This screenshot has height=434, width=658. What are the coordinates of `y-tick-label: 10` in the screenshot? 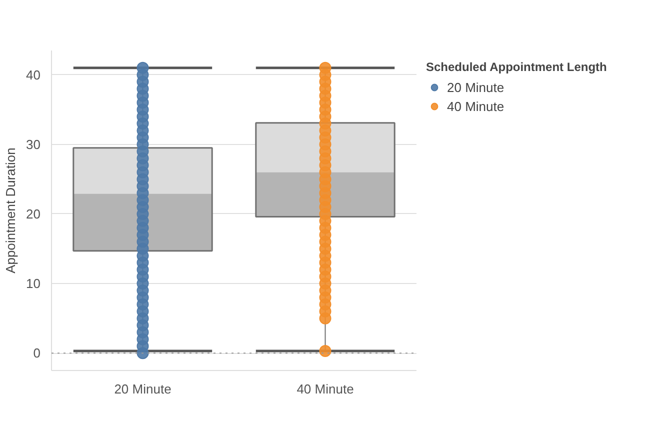 It's located at (33, 284).